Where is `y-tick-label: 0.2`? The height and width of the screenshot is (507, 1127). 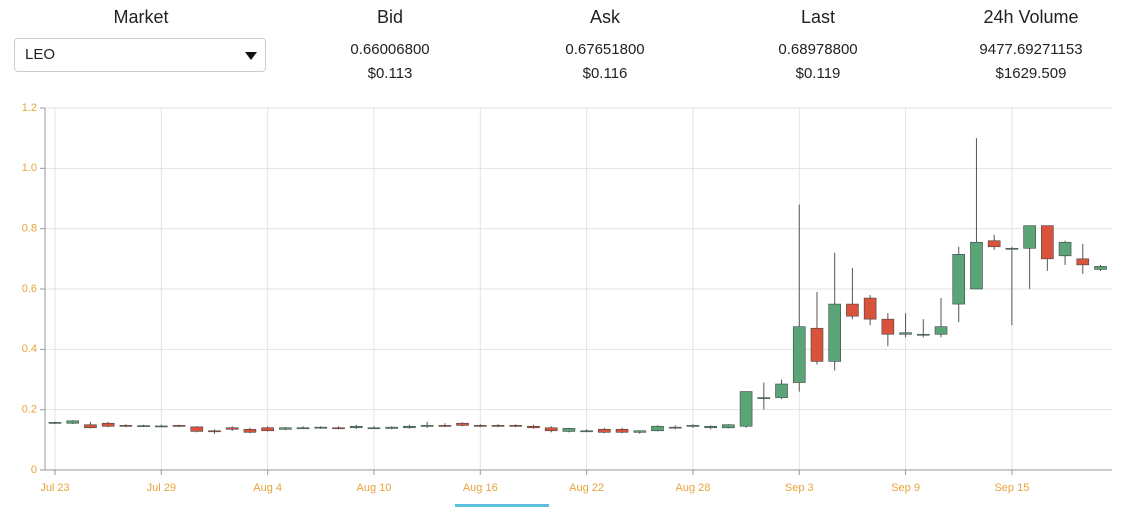 y-tick-label: 0.2 is located at coordinates (29, 410).